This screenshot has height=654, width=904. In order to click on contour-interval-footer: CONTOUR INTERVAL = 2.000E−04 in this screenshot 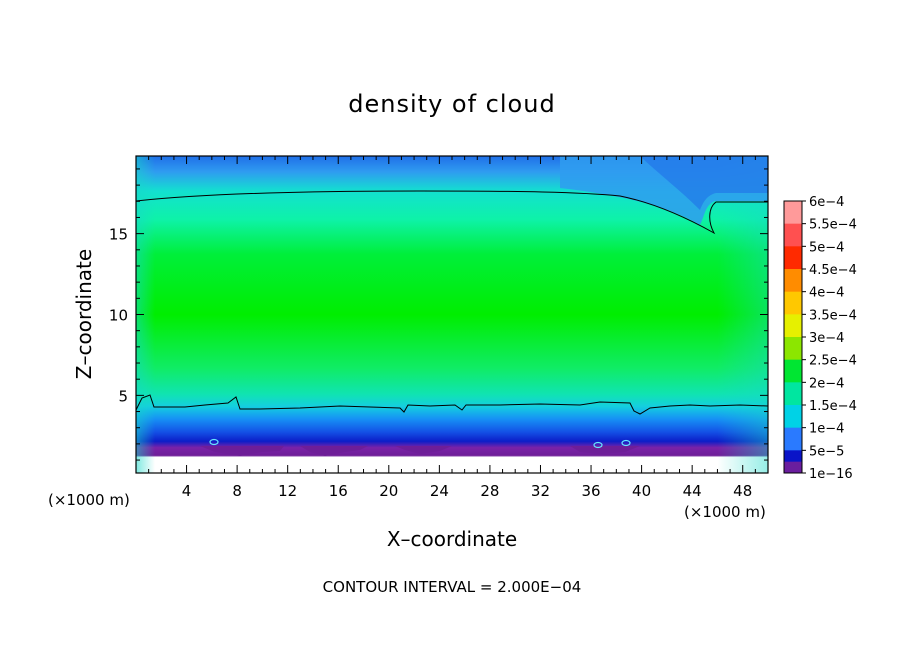, I will do `click(452, 587)`.